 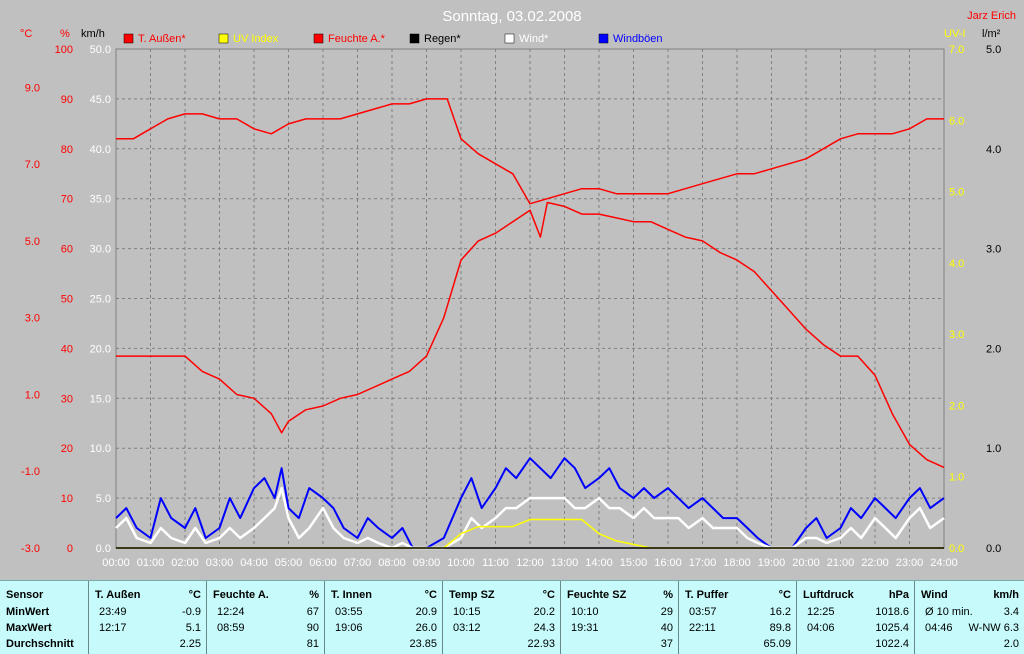 I want to click on humidity-tick-label: 20, so click(x=67, y=449).